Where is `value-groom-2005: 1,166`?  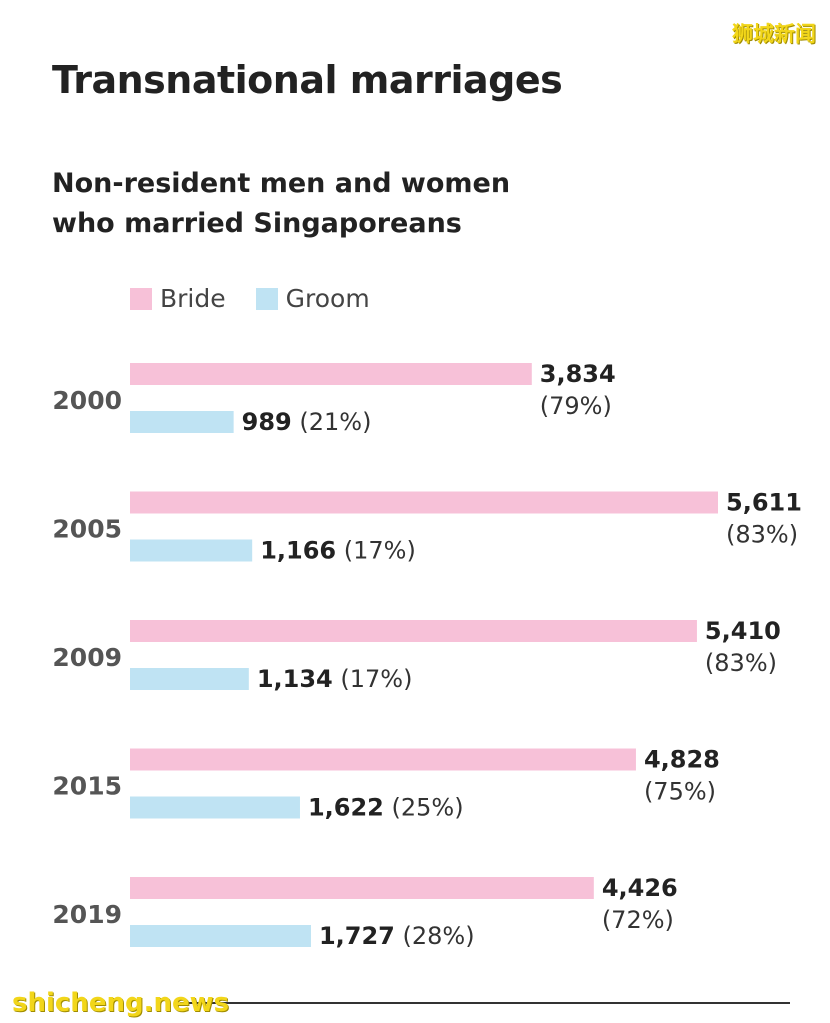
value-groom-2005: 1,166 is located at coordinates (298, 551).